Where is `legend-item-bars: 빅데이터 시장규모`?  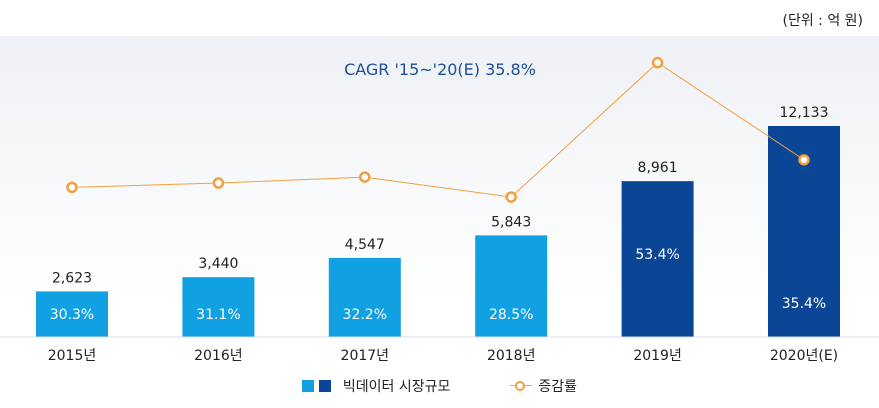
legend-item-bars: 빅데이터 시장규모 is located at coordinates (376, 386).